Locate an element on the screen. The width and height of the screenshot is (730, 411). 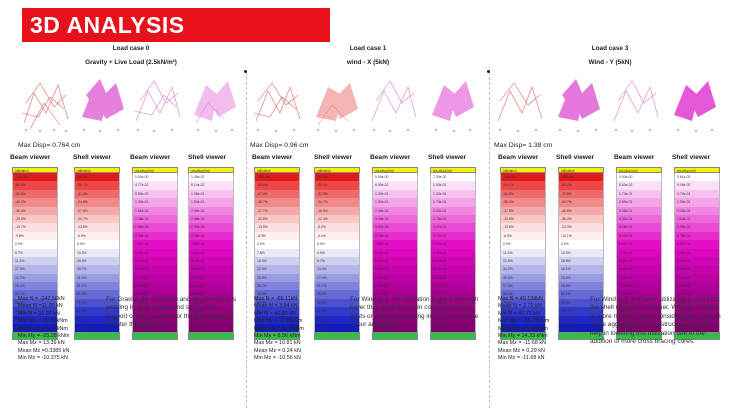
legend-cell: 7.78e-01 is located at coordinates (453, 303).